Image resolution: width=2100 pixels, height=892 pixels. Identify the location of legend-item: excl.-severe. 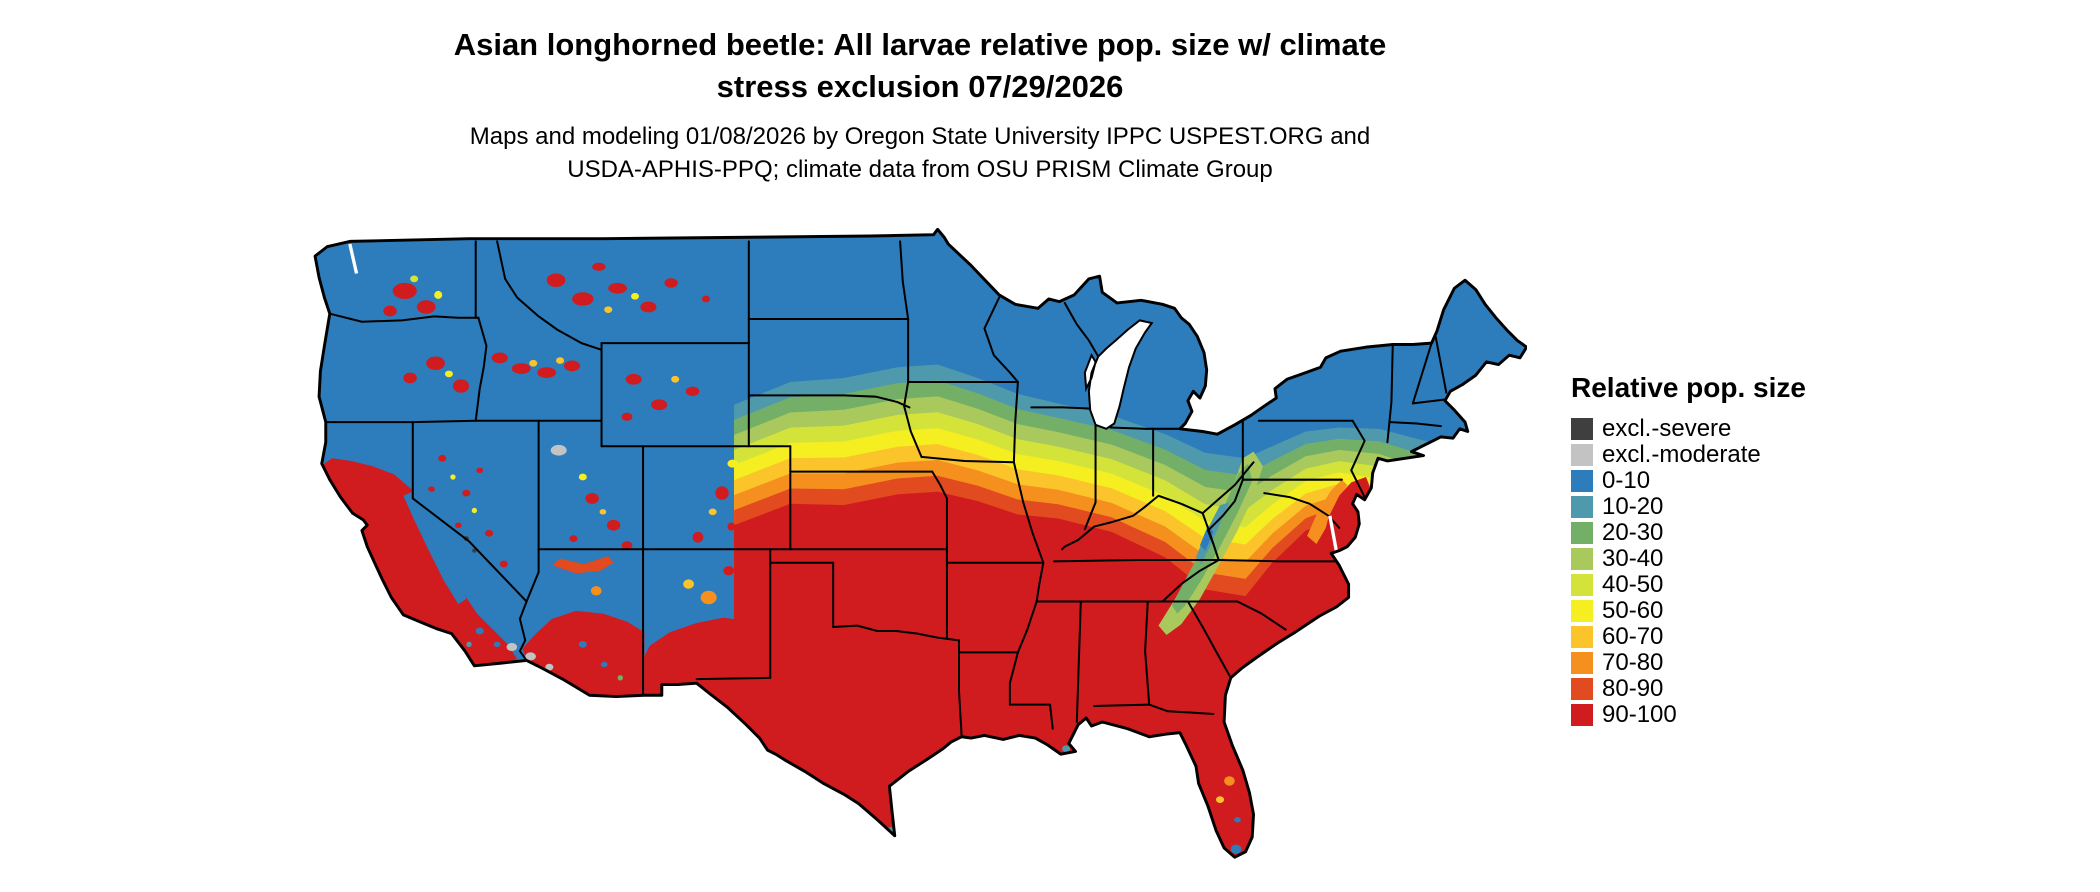
(1688, 429).